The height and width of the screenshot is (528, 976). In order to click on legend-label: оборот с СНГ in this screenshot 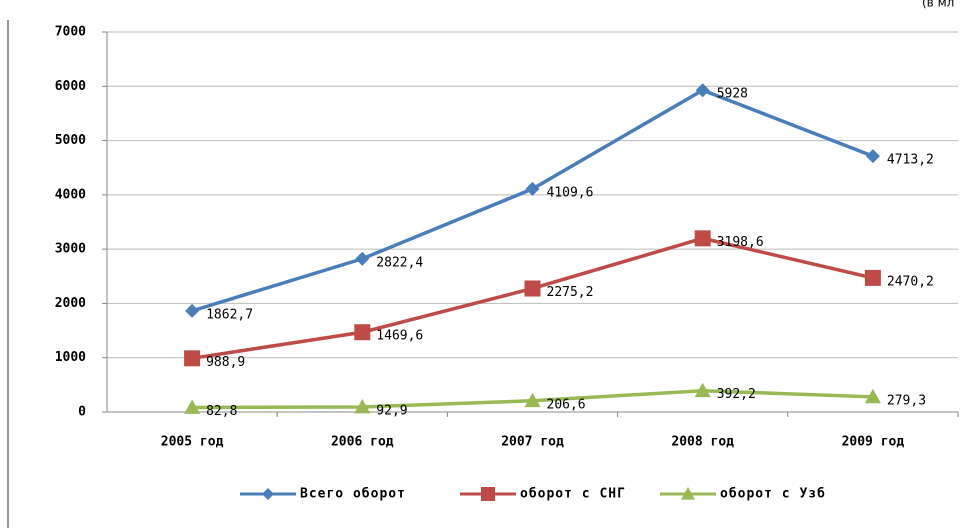, I will do `click(573, 494)`.